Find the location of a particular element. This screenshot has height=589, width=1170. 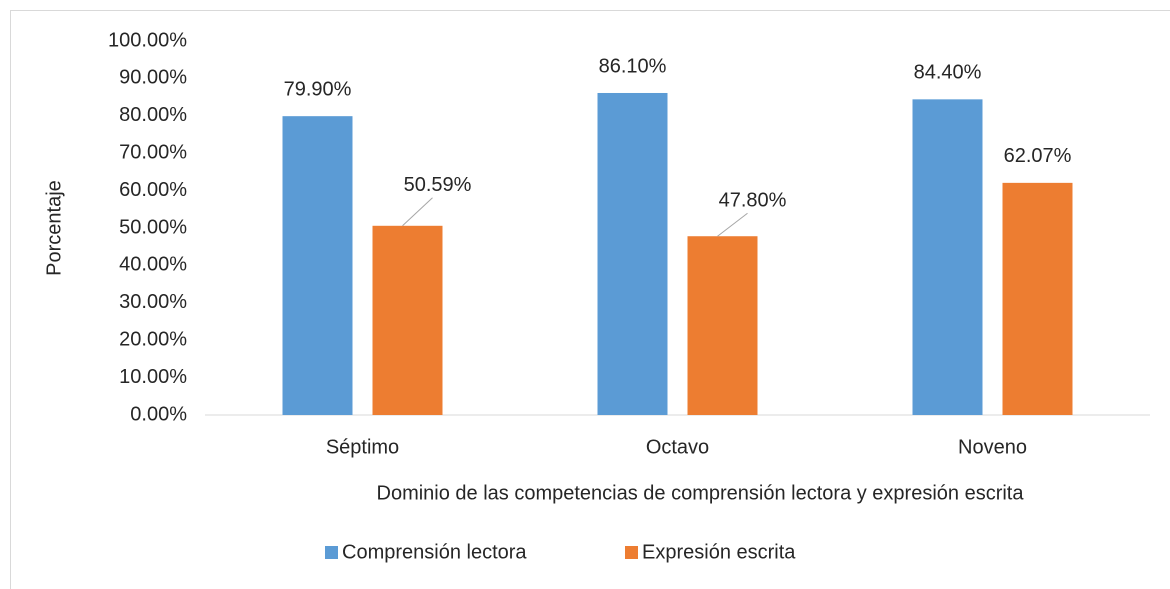

legend-label: Expresión escrita is located at coordinates (719, 552).